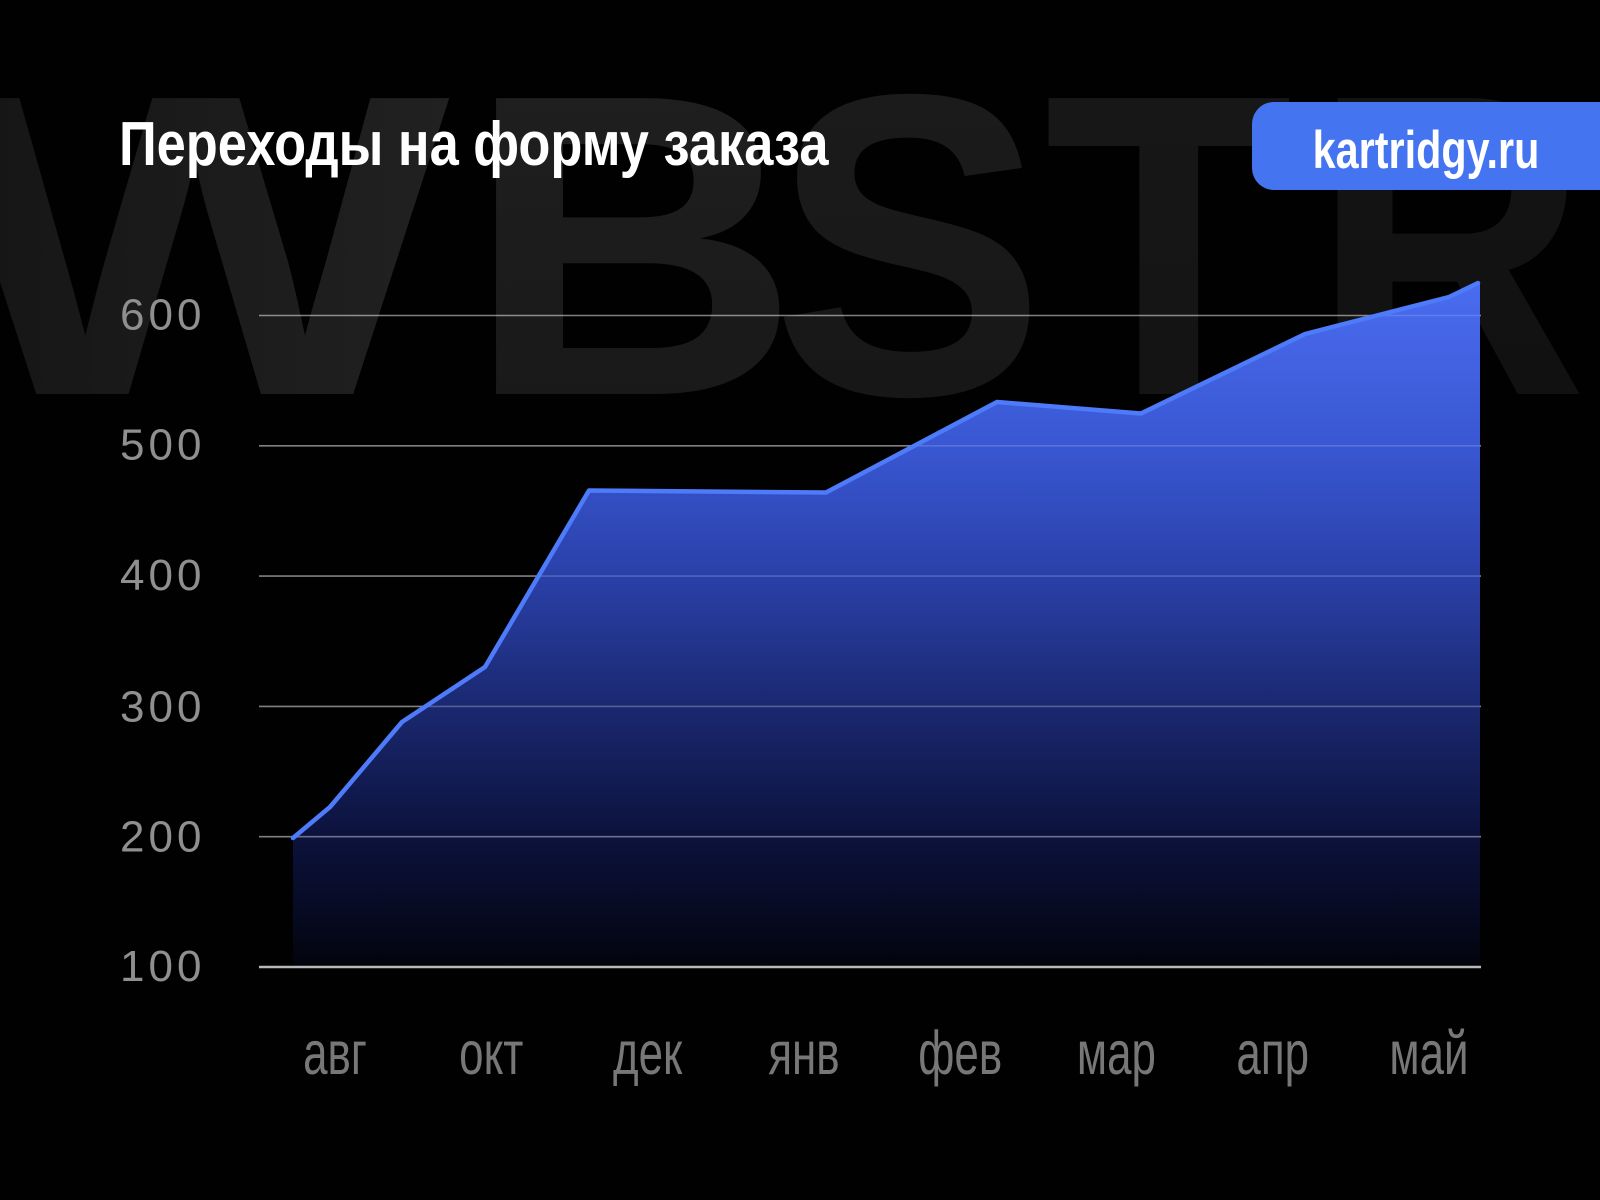  Describe the element at coordinates (1272, 1054) in the screenshot. I see `svg-text: апр` at that location.